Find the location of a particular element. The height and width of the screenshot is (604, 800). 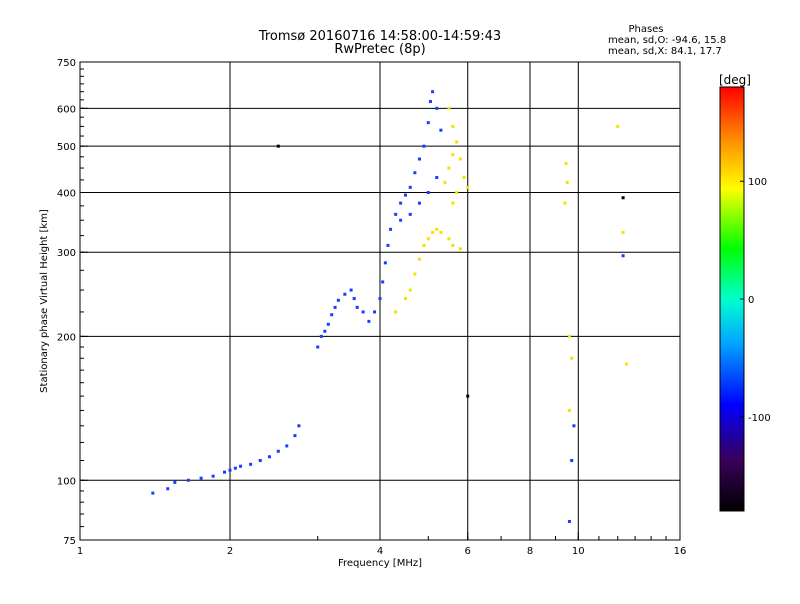

colorbar-tick-label: 0 is located at coordinates (751, 300).